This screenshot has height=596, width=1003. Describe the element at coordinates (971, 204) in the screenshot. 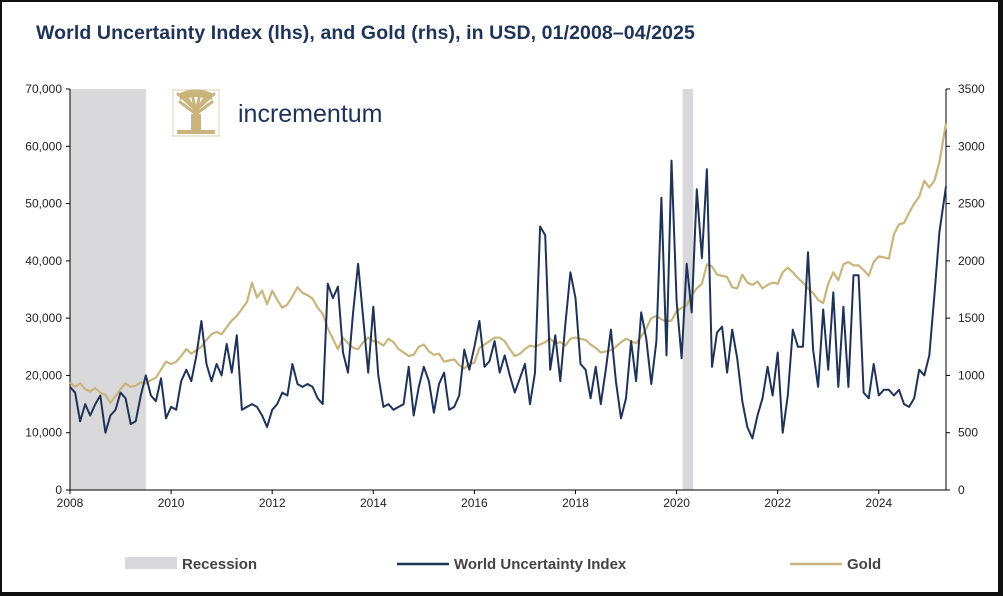

I see `y-right-tick-label: 2500` at that location.